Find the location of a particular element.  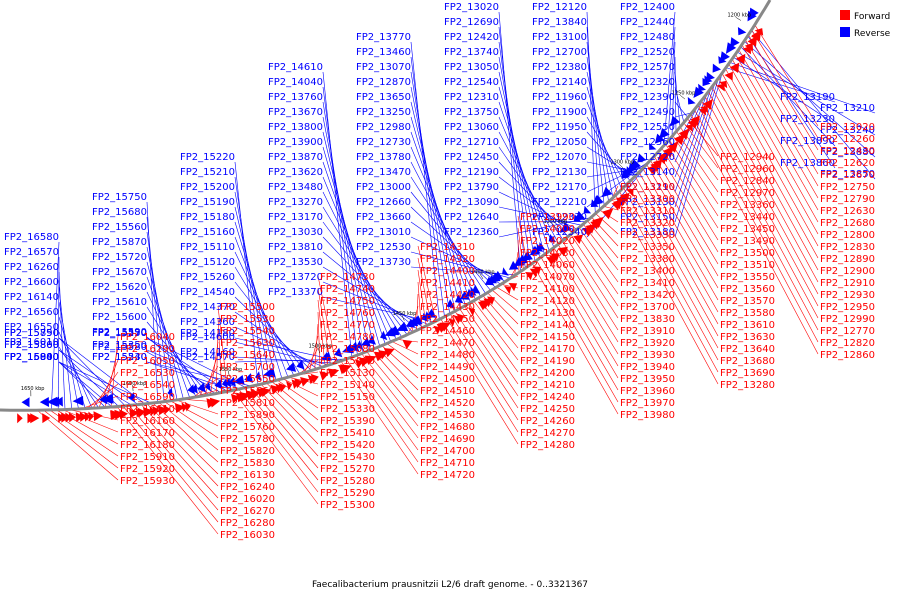

gene-label: FP2_12910 is located at coordinates (847, 283).